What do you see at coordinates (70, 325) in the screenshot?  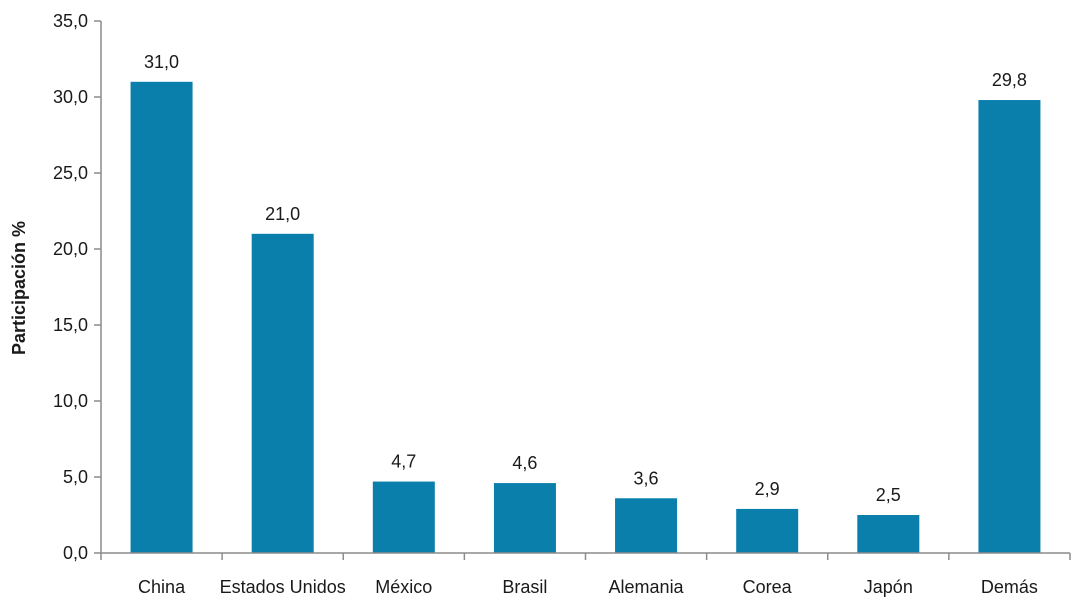 I see `y-tick-label: 15,0` at bounding box center [70, 325].